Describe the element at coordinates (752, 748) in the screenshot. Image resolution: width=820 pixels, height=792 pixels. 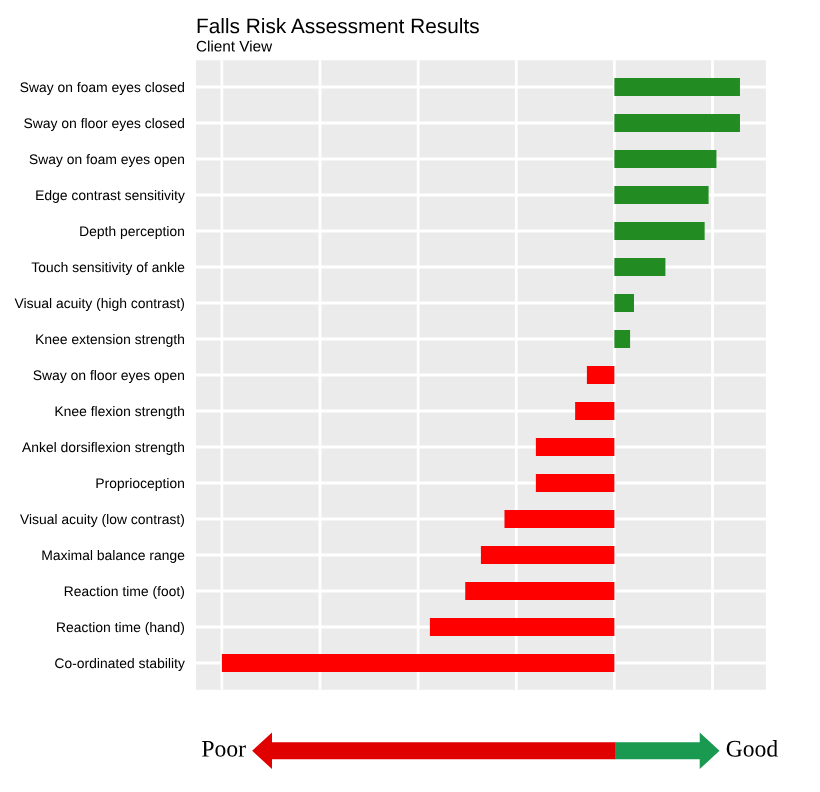
I see `text: Good` at that location.